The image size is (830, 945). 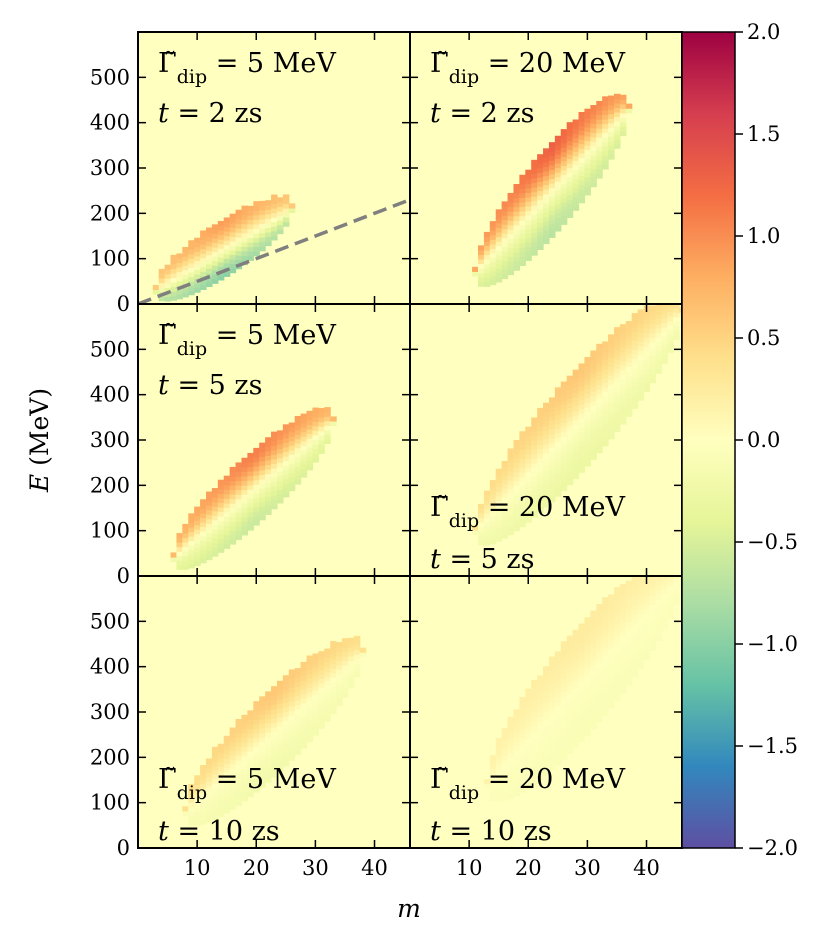 What do you see at coordinates (110, 168) in the screenshot?
I see `y-tick-label: 300` at bounding box center [110, 168].